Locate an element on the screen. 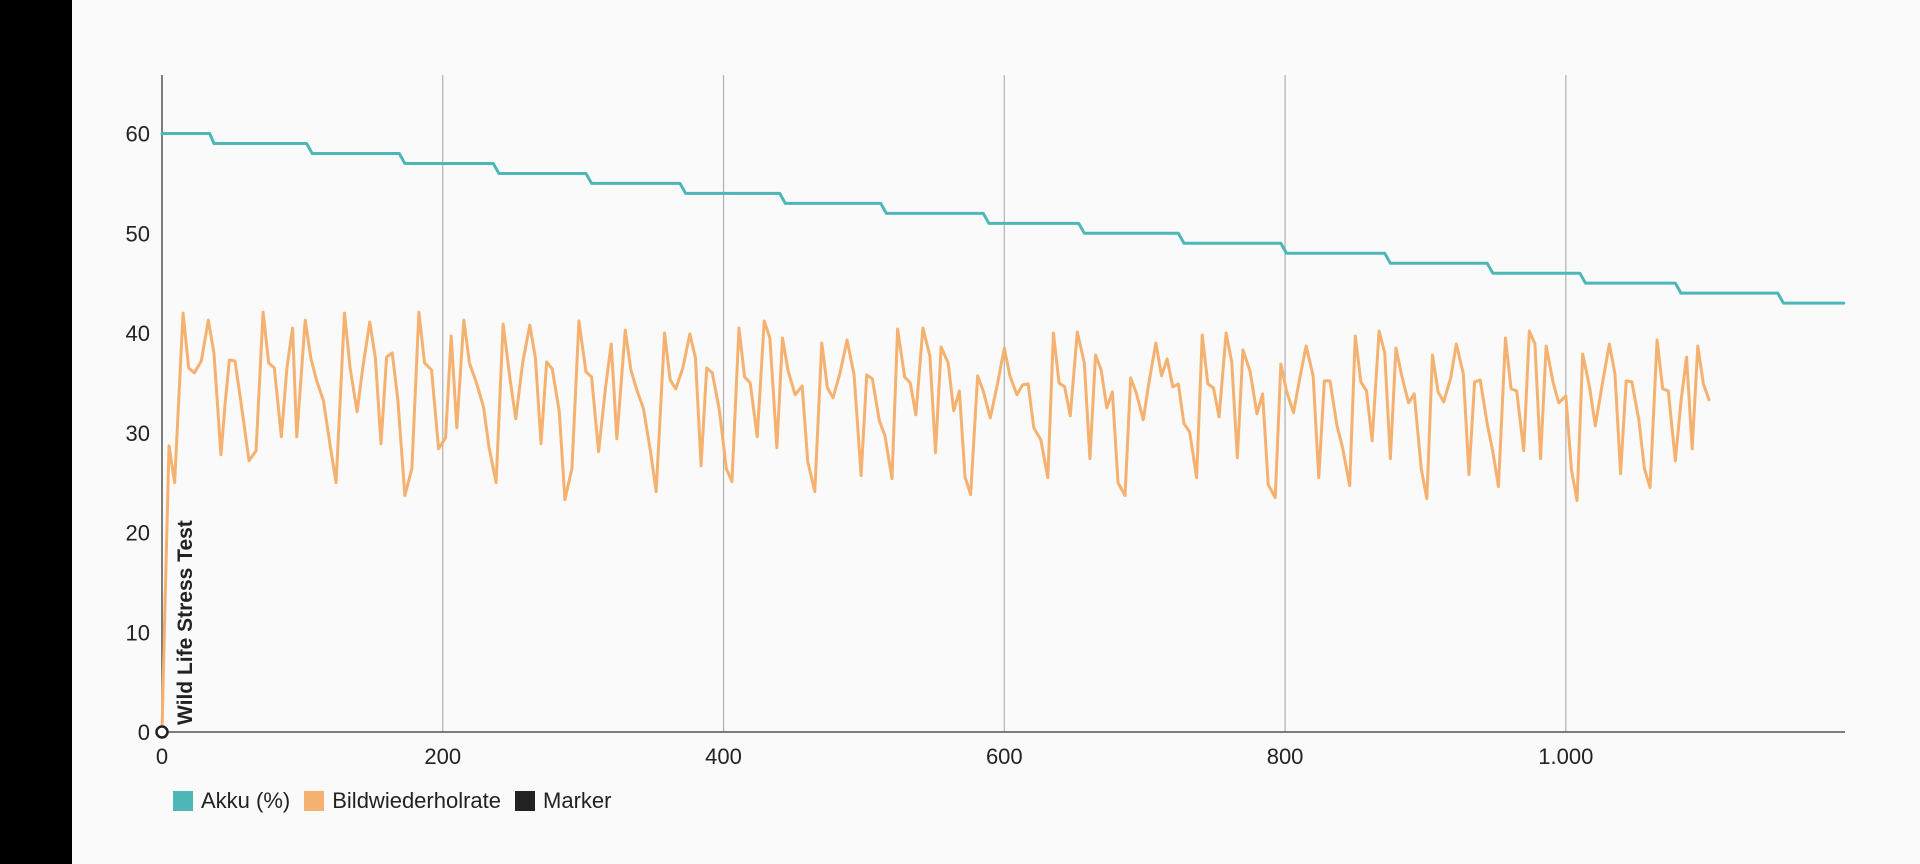 The image size is (1920, 864). legend-label-akku: Akku (%) is located at coordinates (246, 800).